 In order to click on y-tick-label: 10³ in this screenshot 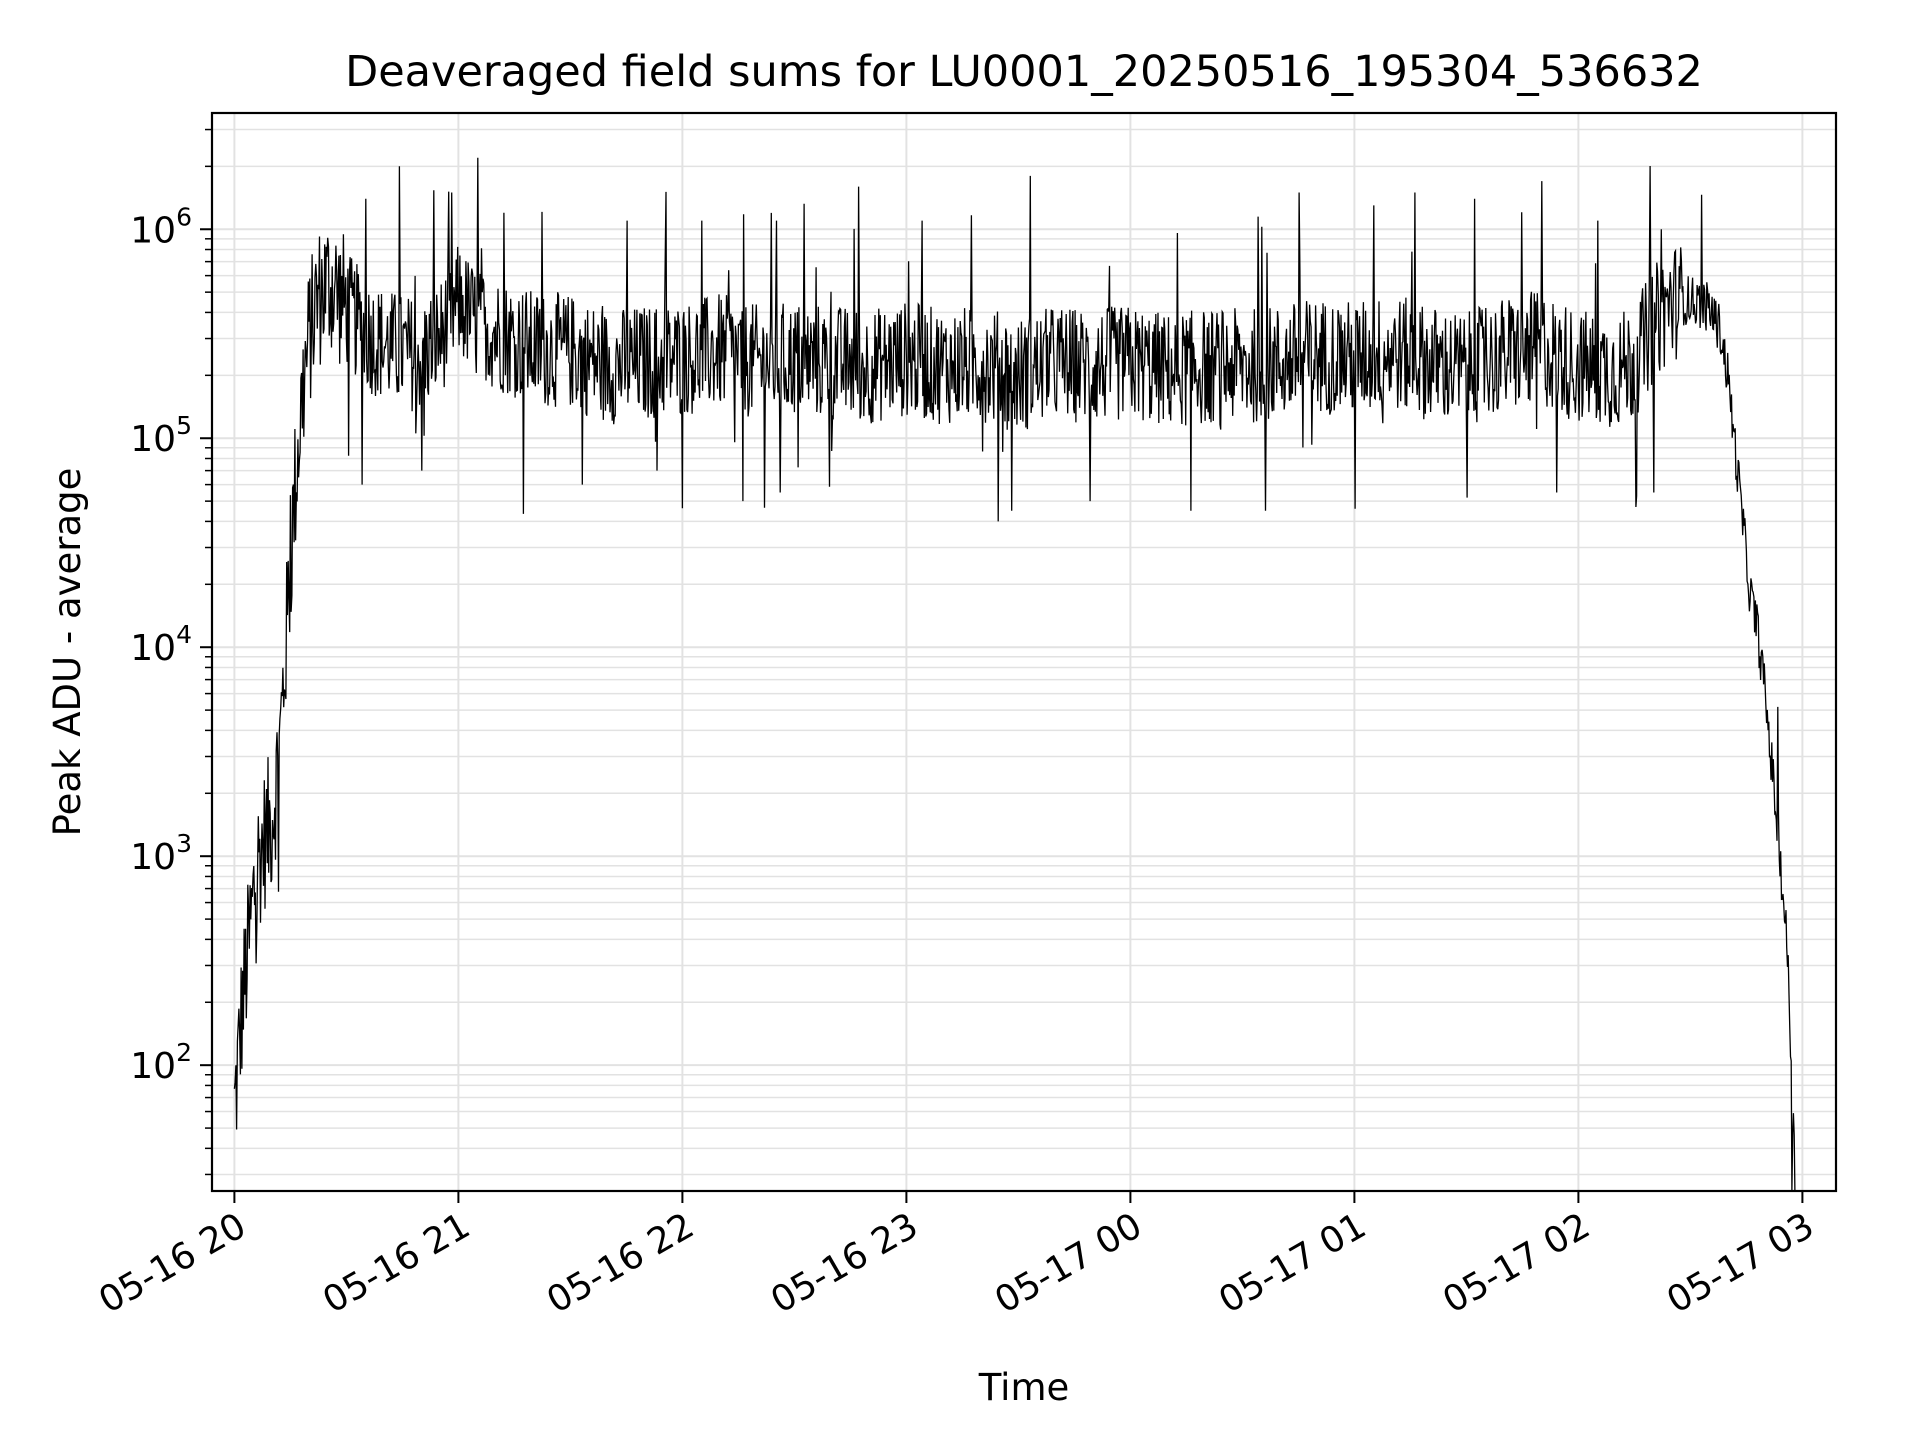, I will do `click(161, 853)`.